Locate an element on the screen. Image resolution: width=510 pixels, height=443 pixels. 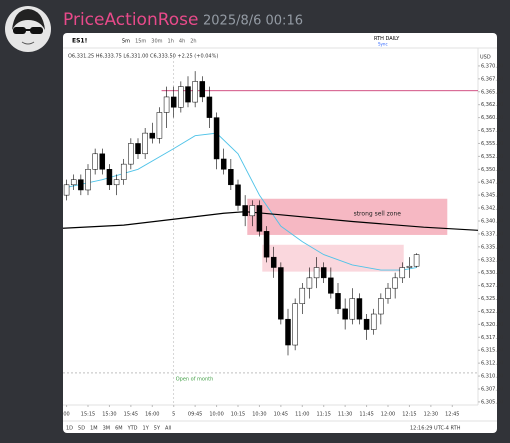
range-button: 5Y is located at coordinates (157, 429).